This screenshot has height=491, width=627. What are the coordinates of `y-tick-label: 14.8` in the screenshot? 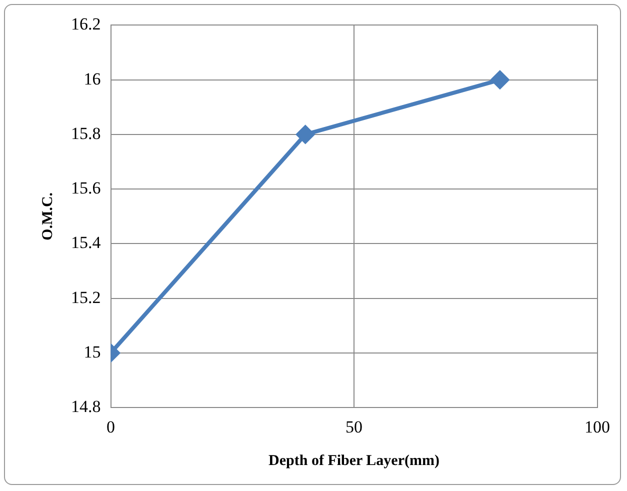 It's located at (86, 406).